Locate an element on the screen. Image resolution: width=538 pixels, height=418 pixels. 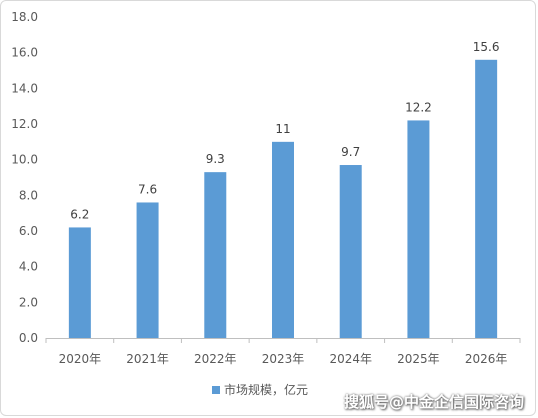
y-tick-label: 6.0 is located at coordinates (28, 231).